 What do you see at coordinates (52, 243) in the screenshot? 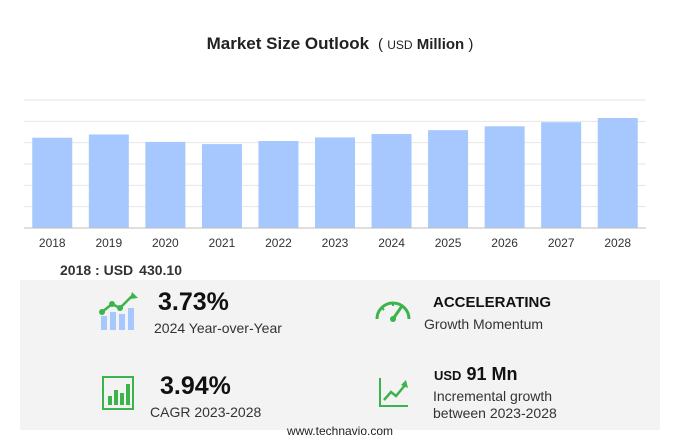
I see `x-tick-2018: 2018` at bounding box center [52, 243].